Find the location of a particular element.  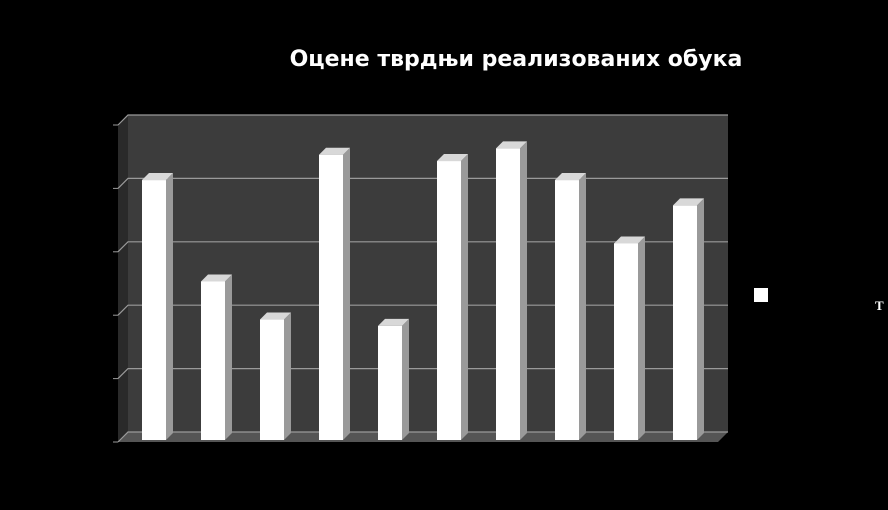

legend-label: Т is located at coordinates (879, 305).